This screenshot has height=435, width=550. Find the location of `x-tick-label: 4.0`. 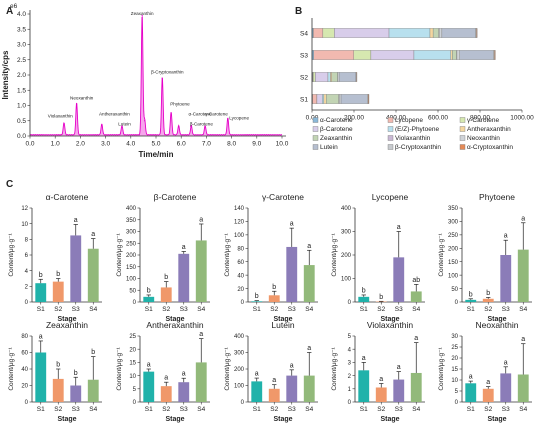

x-tick-label: 4.0 is located at coordinates (130, 144).